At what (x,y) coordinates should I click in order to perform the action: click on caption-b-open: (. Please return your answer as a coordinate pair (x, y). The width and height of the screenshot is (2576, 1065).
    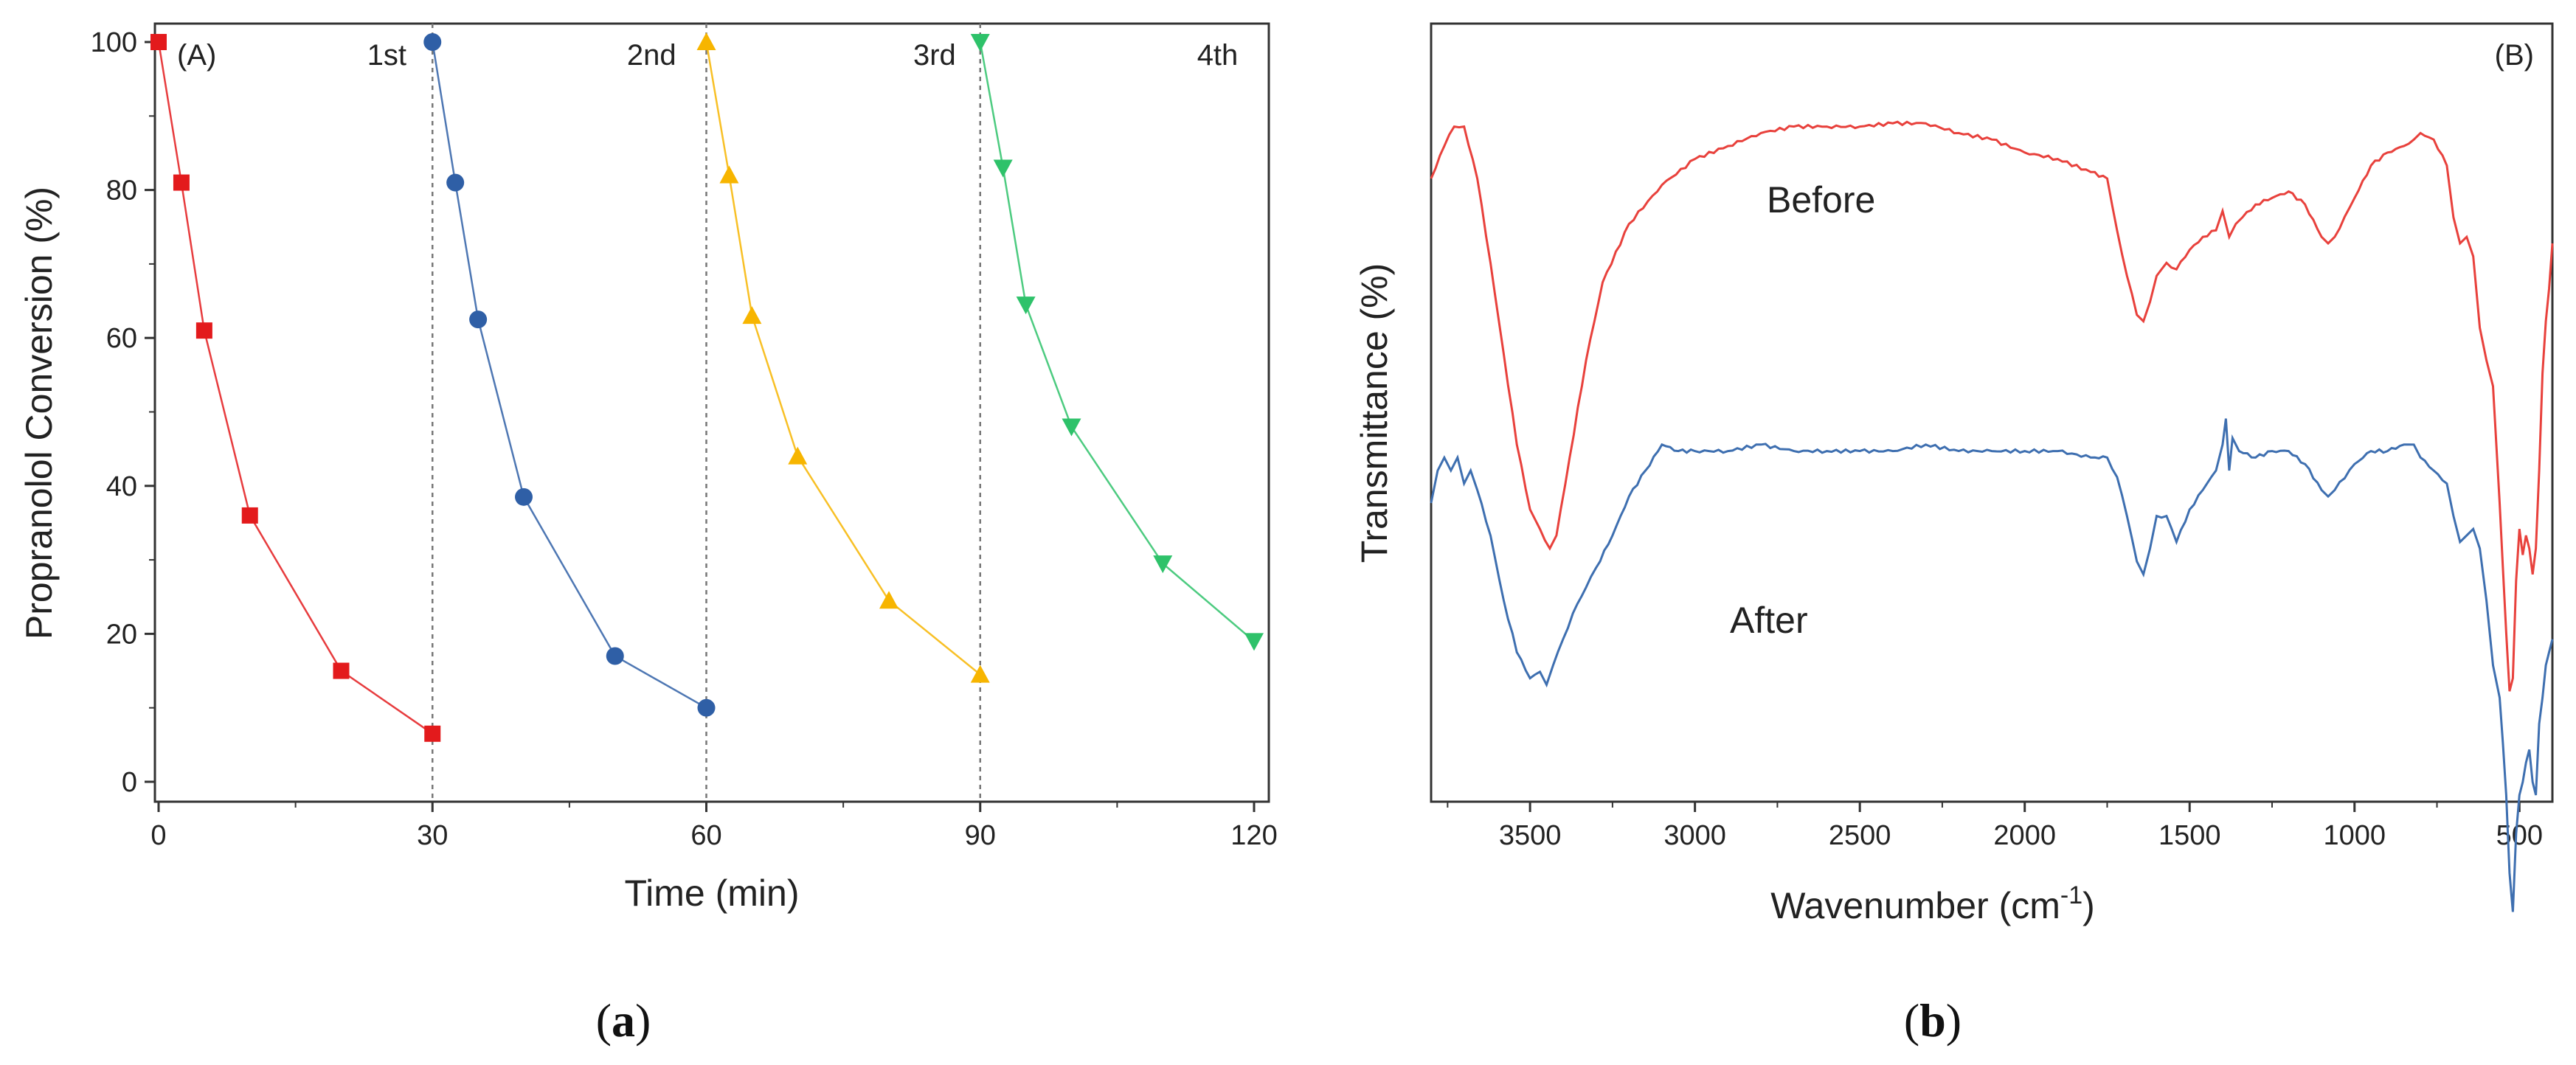
    Looking at the image, I should click on (1912, 1020).